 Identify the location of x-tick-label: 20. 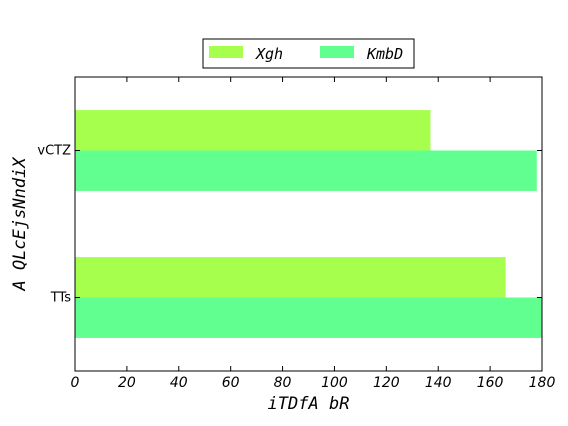
(127, 383).